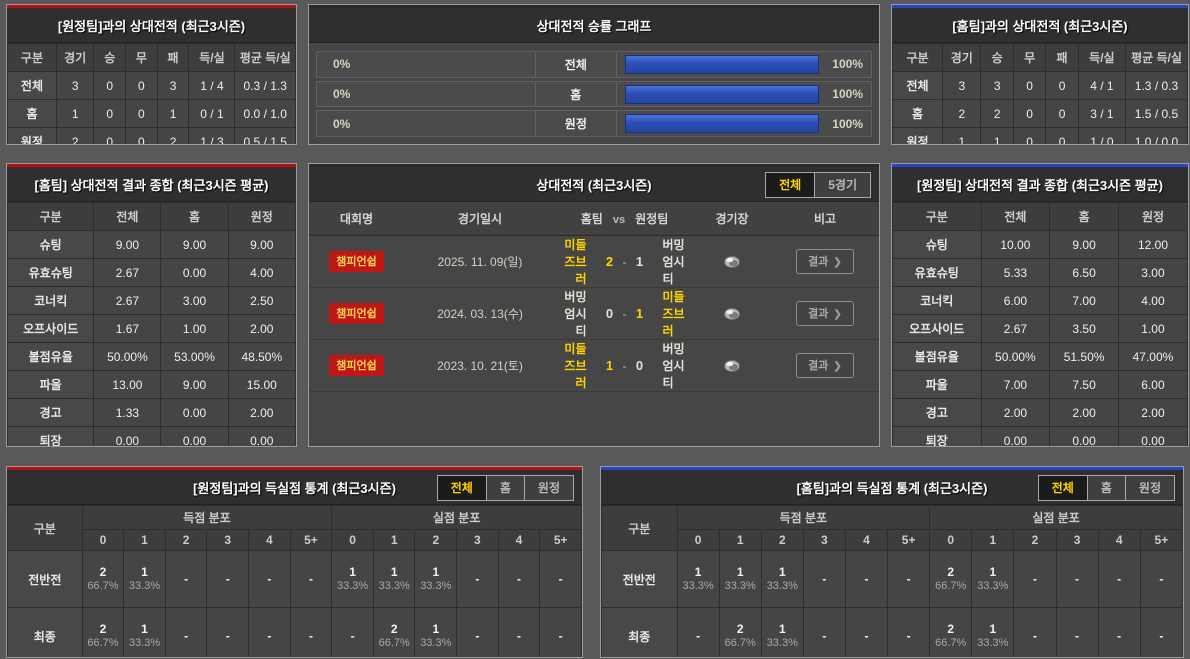 The width and height of the screenshot is (1190, 659). What do you see at coordinates (261, 300) in the screenshot?
I see `stat-value: 2.50` at bounding box center [261, 300].